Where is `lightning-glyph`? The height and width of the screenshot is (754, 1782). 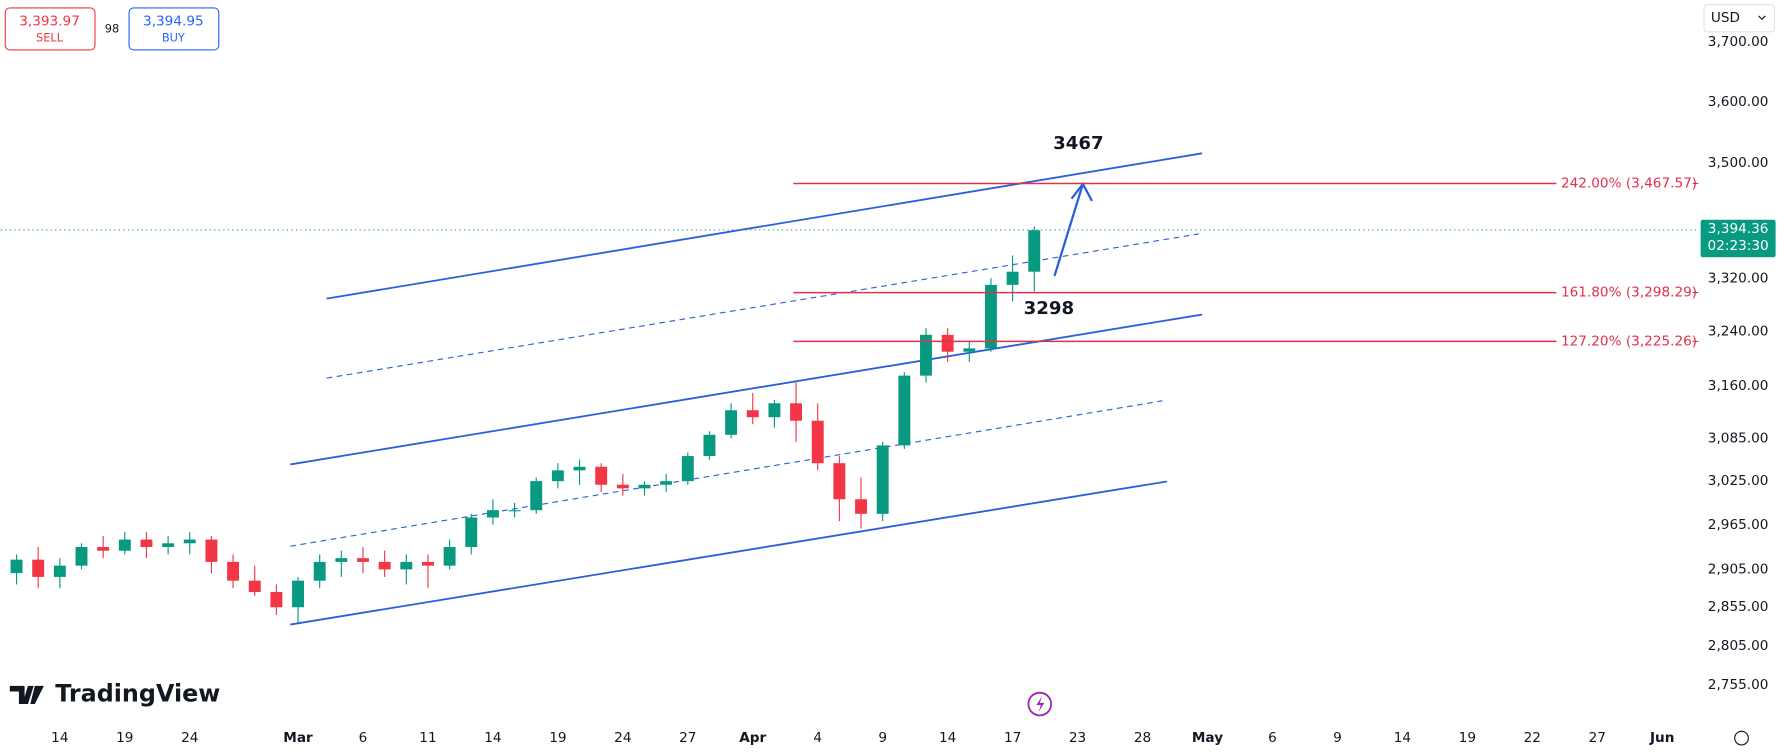 lightning-glyph is located at coordinates (1040, 704).